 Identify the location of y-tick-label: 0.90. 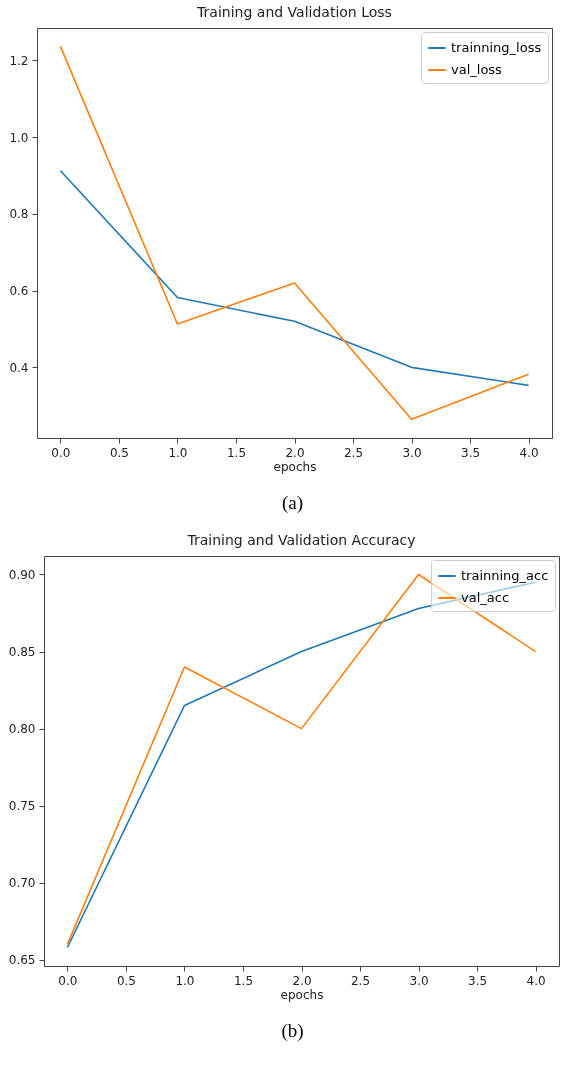
(22, 575).